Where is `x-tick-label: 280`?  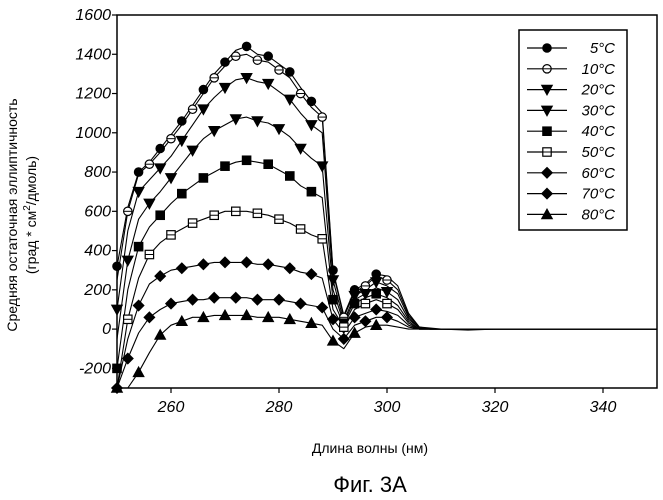
x-tick-label: 280 is located at coordinates (279, 407).